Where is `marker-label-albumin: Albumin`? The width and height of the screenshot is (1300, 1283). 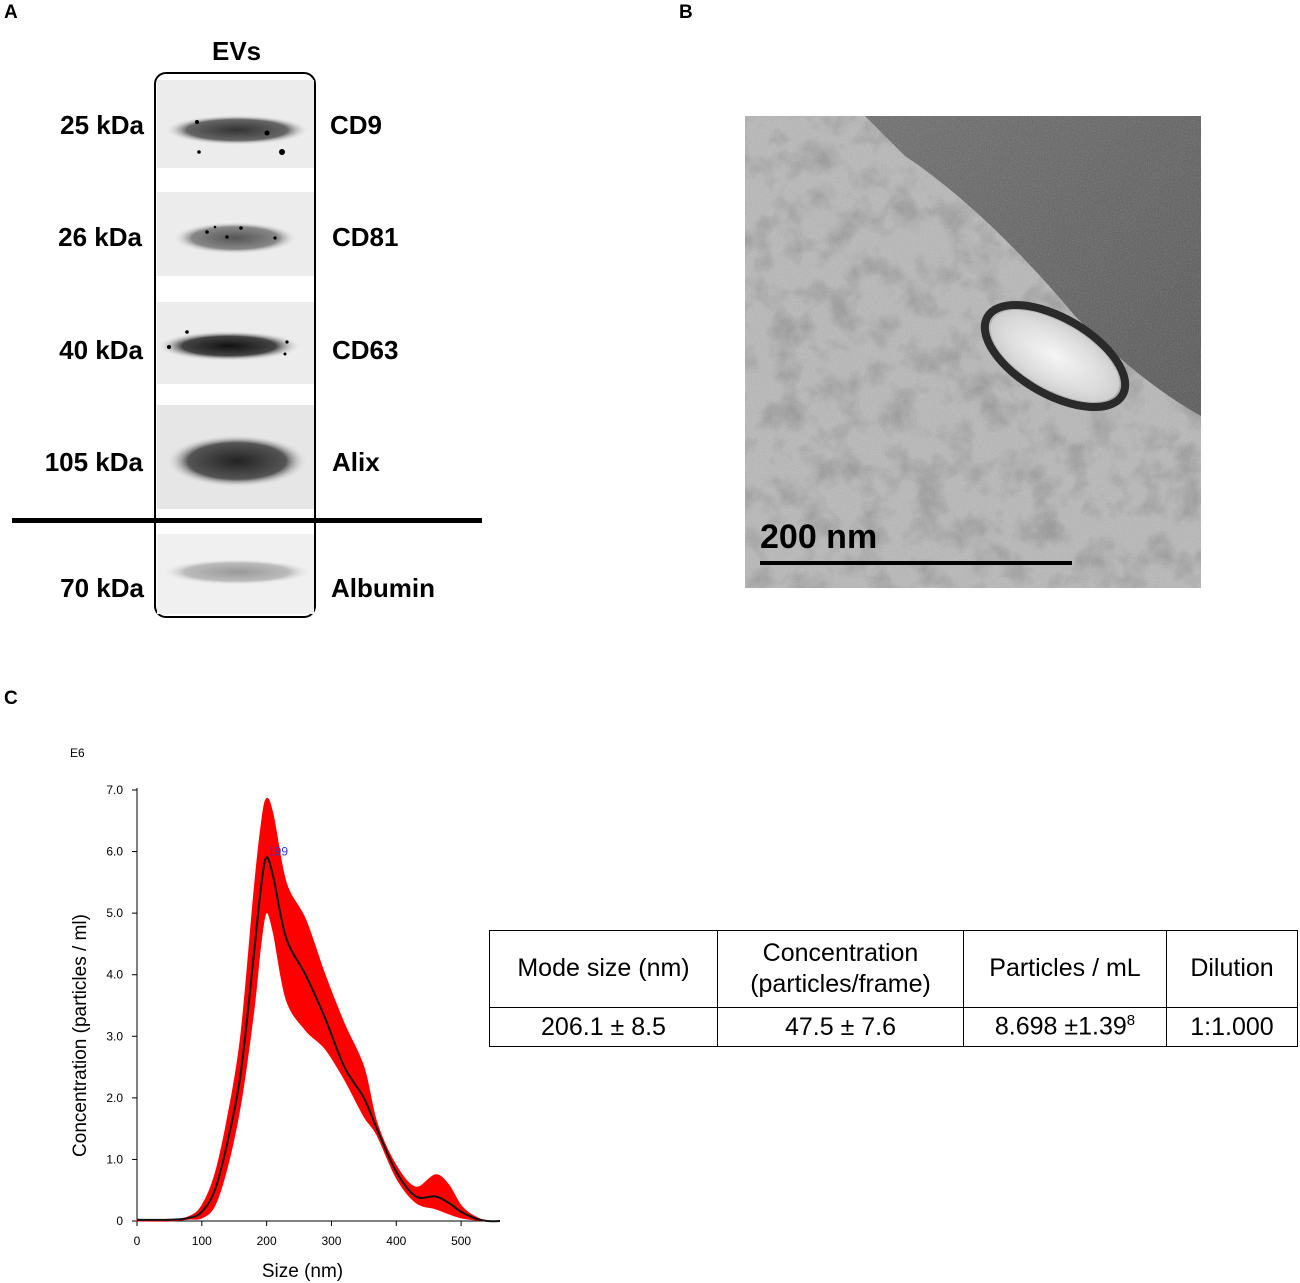
marker-label-albumin: Albumin is located at coordinates (383, 588).